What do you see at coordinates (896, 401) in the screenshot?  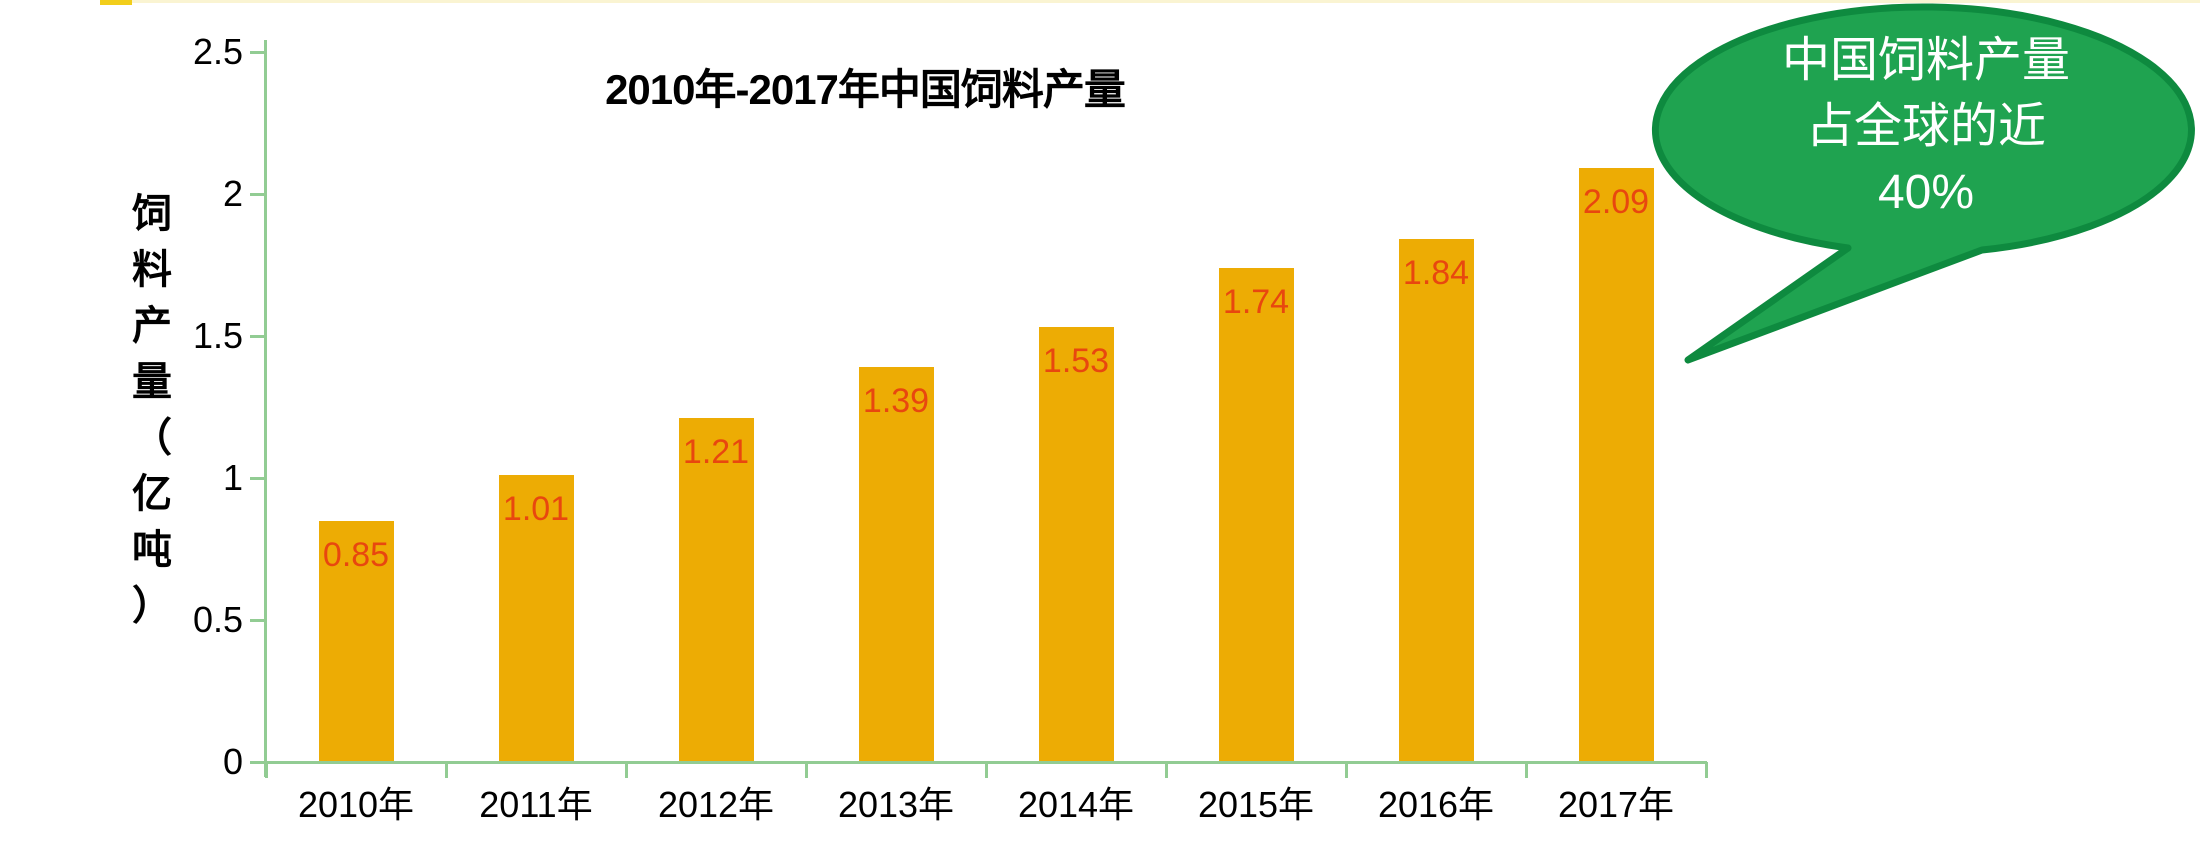 I see `bar-value-label: 1.39` at bounding box center [896, 401].